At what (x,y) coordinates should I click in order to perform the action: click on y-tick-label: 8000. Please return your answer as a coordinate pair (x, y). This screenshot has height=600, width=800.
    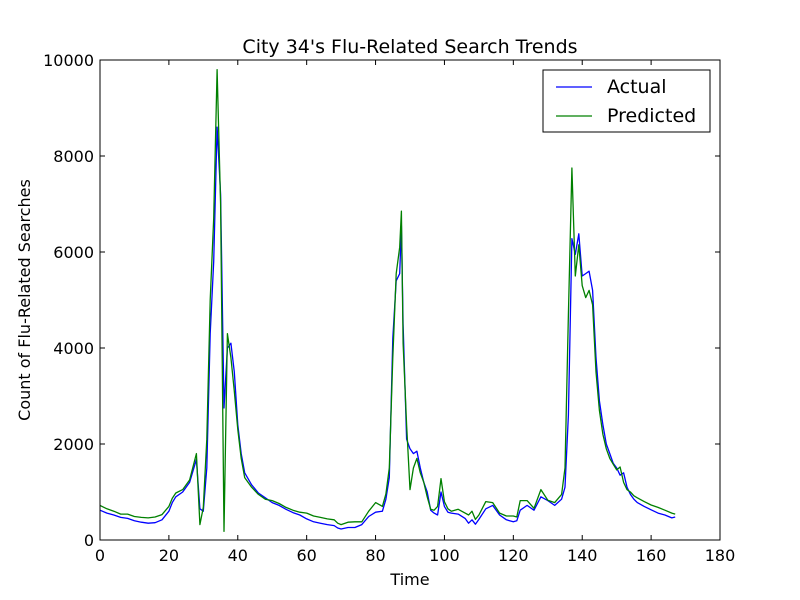
    Looking at the image, I should click on (73, 156).